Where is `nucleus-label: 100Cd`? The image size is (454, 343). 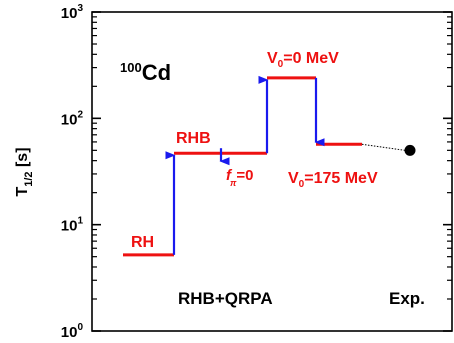
nucleus-label: 100Cd is located at coordinates (145, 72).